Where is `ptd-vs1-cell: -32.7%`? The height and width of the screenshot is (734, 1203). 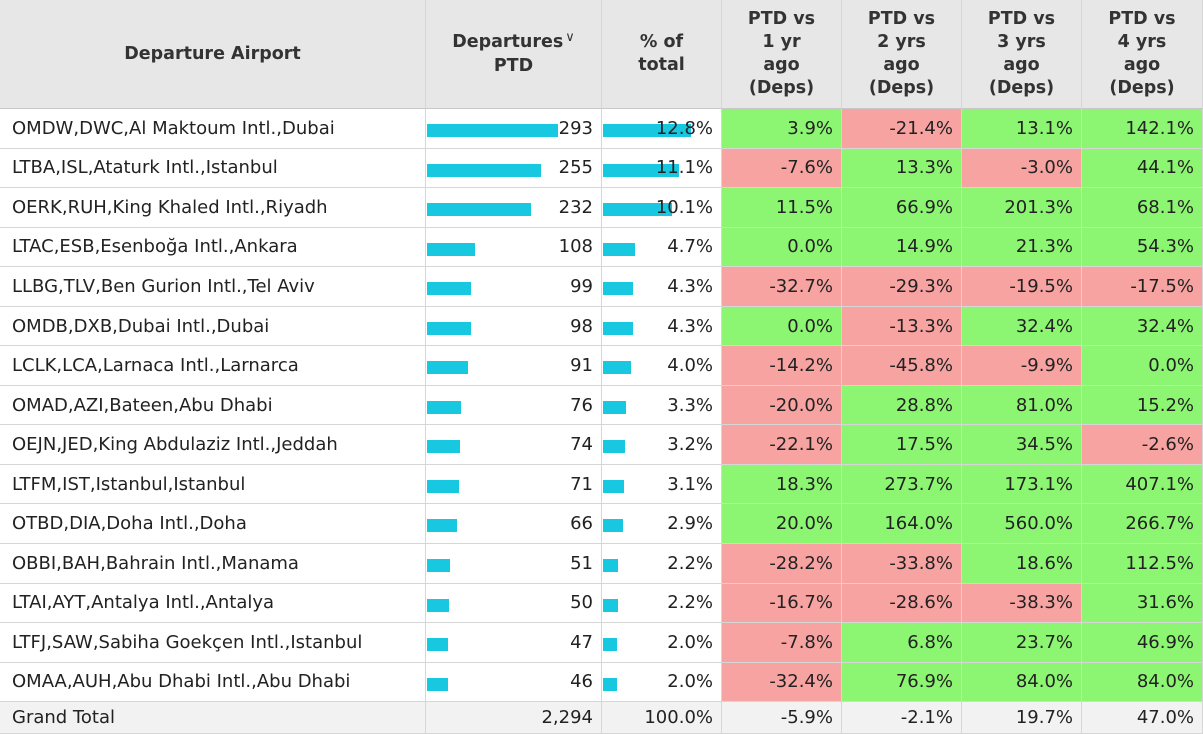 ptd-vs1-cell: -32.7% is located at coordinates (782, 287).